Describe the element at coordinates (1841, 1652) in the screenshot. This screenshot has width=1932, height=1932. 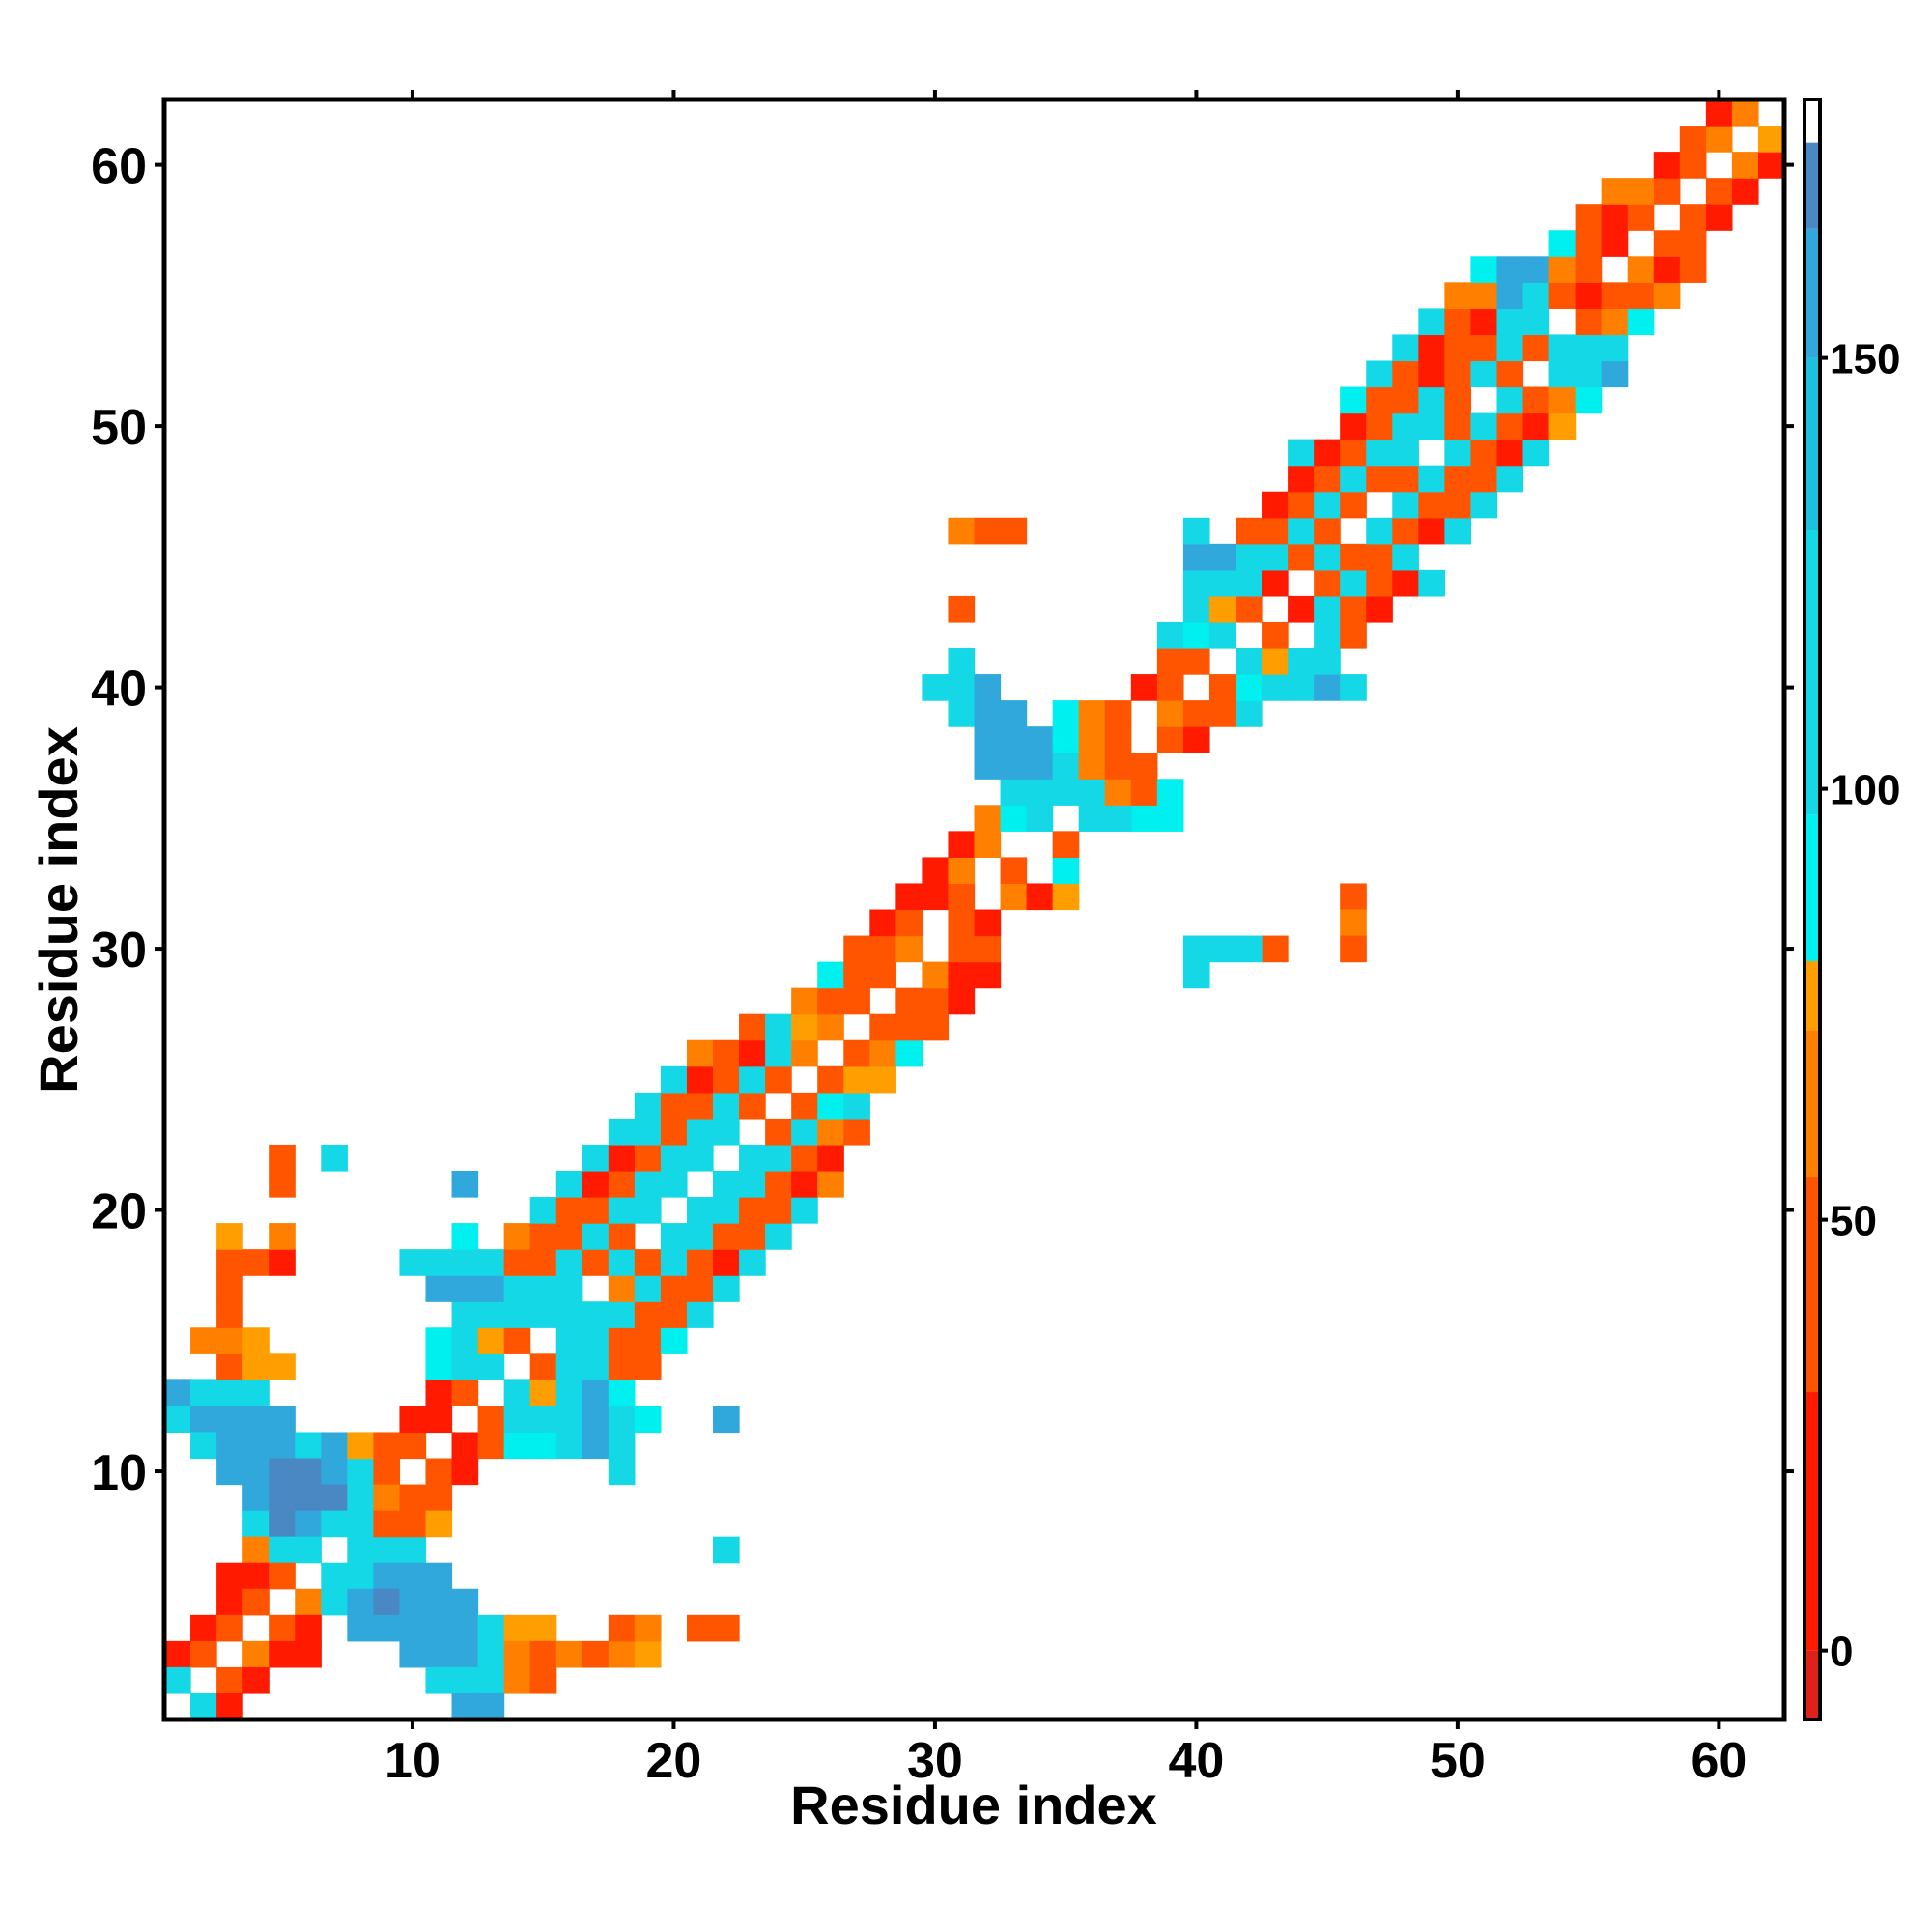
I see `colorbar-tick-label: 0` at that location.